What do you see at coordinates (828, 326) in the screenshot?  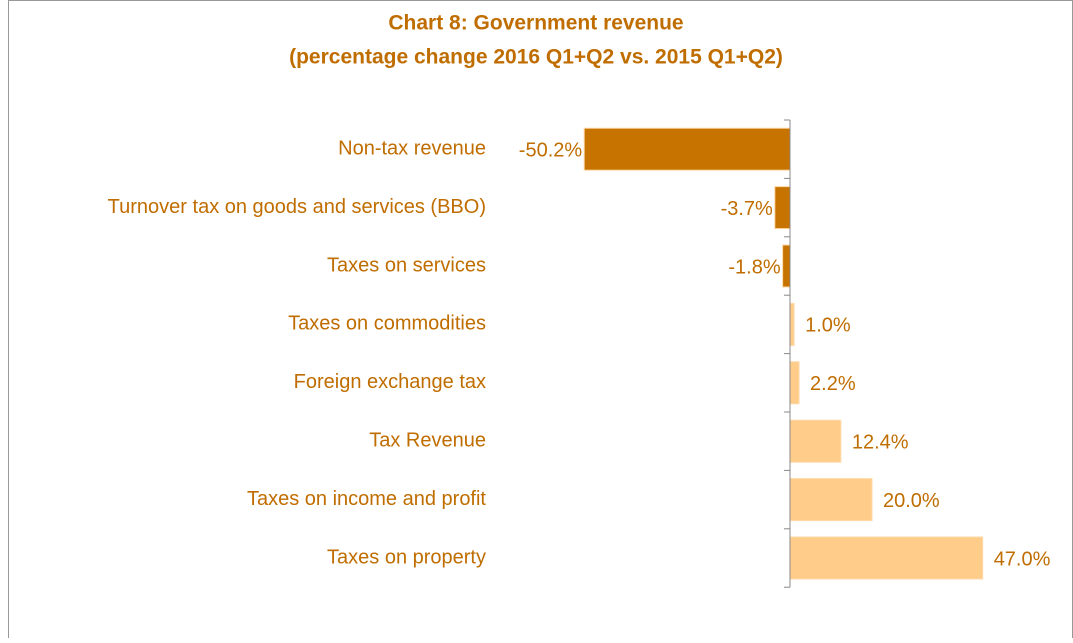 I see `data-label: 1.0%` at bounding box center [828, 326].